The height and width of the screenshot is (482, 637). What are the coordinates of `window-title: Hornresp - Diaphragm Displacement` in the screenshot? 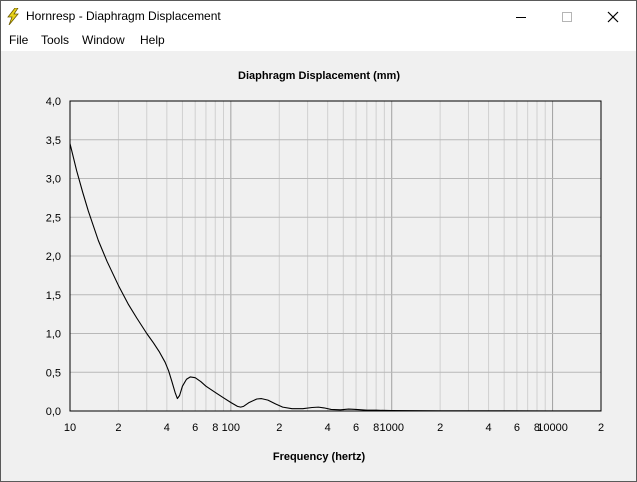 It's located at (123, 16).